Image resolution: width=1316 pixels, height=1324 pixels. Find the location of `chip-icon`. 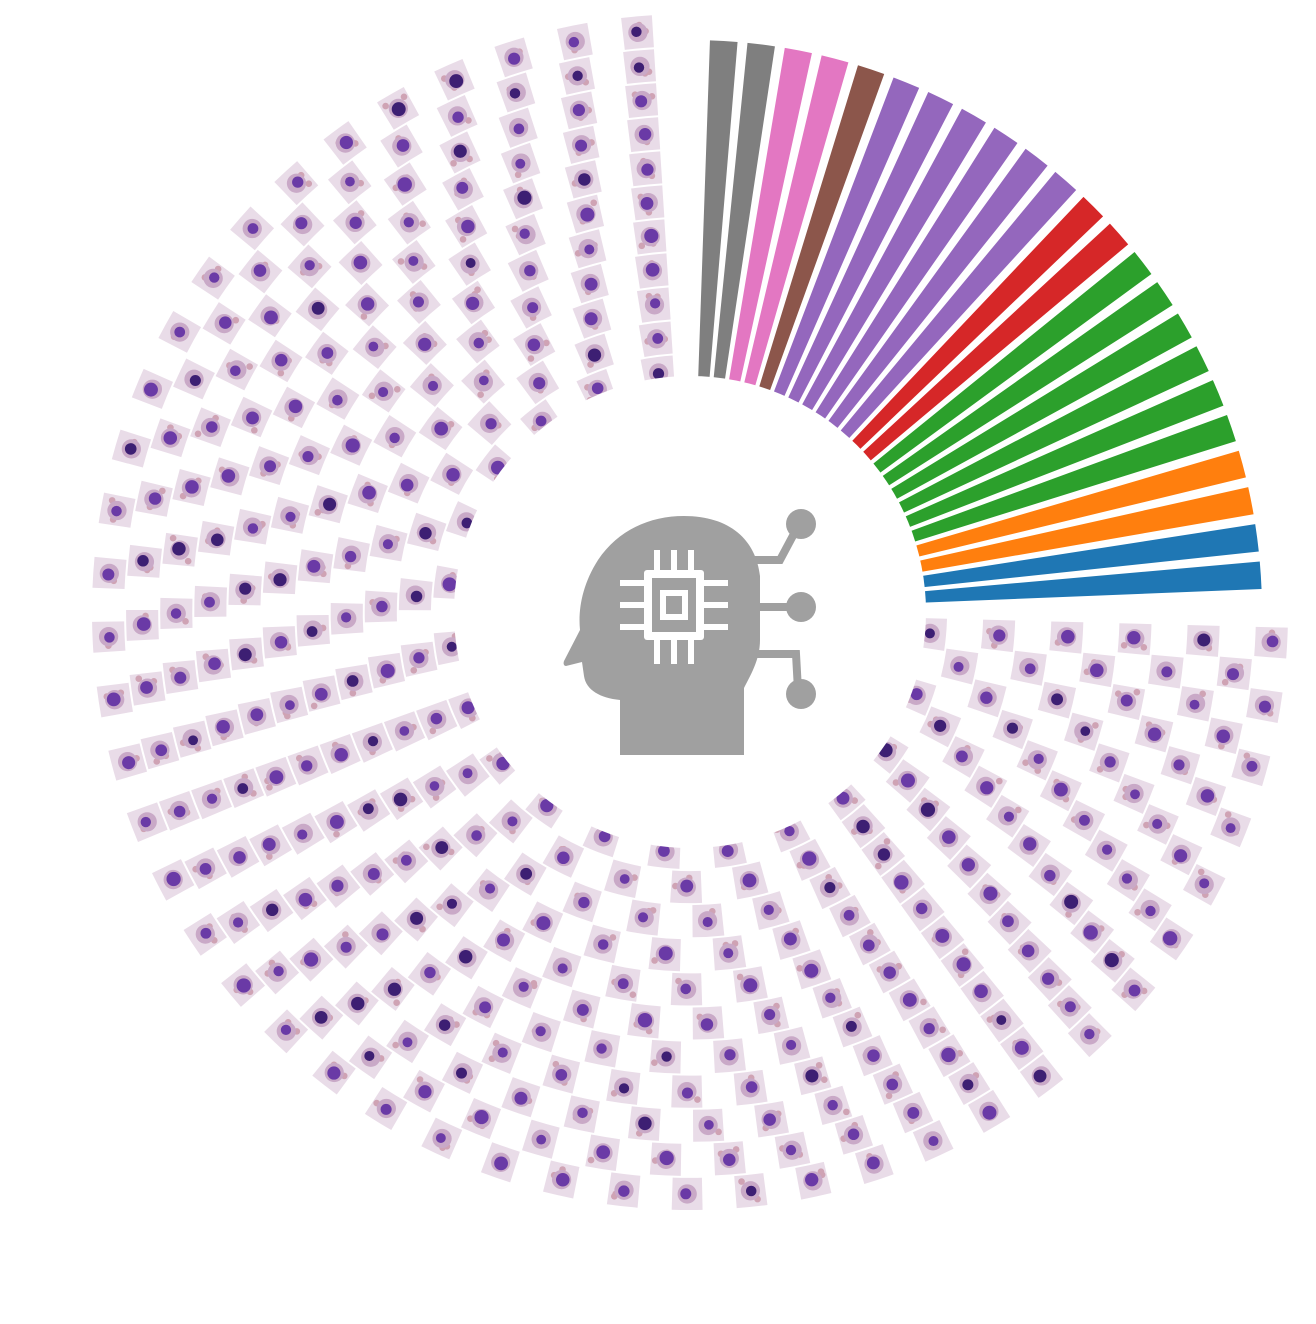

chip-icon is located at coordinates (674, 607).